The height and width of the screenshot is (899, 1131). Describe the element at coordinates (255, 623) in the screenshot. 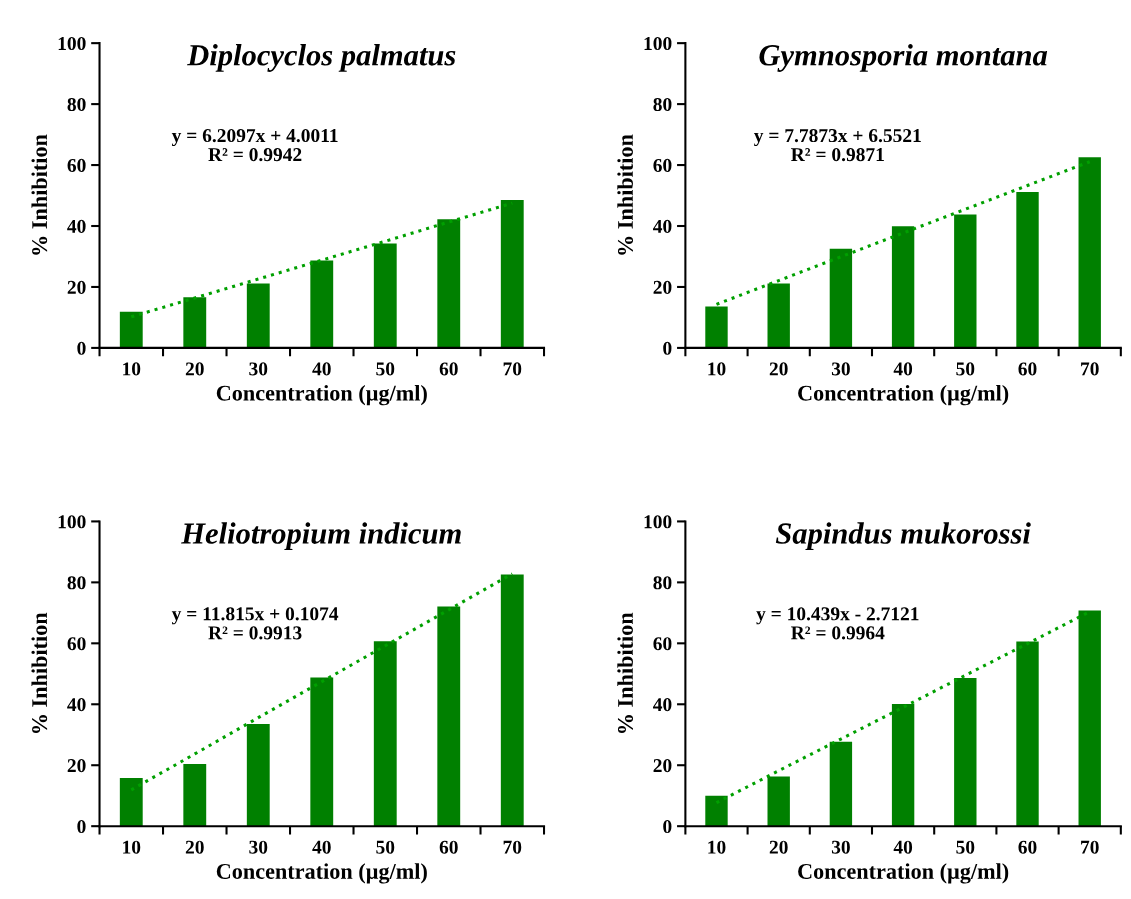

I see `annotation: y = 11.815x + 0.1074 R² = 0.9913` at that location.